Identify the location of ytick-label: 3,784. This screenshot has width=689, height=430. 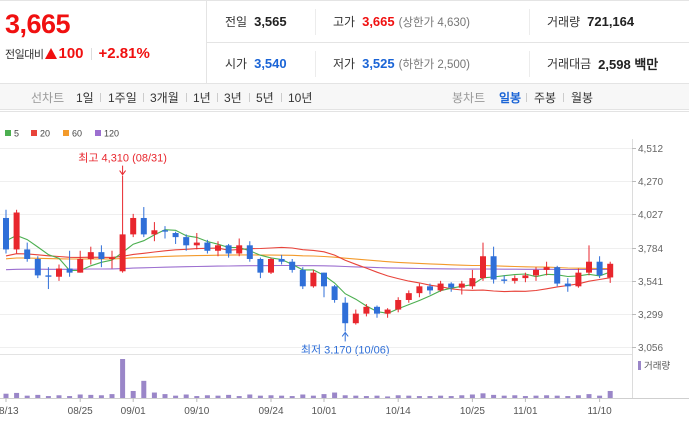
(650, 249).